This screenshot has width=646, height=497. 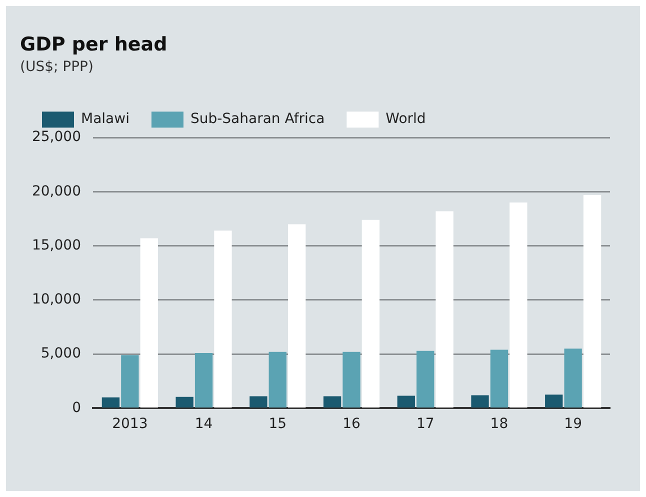 I want to click on y-tick-label: 0, so click(x=76, y=408).